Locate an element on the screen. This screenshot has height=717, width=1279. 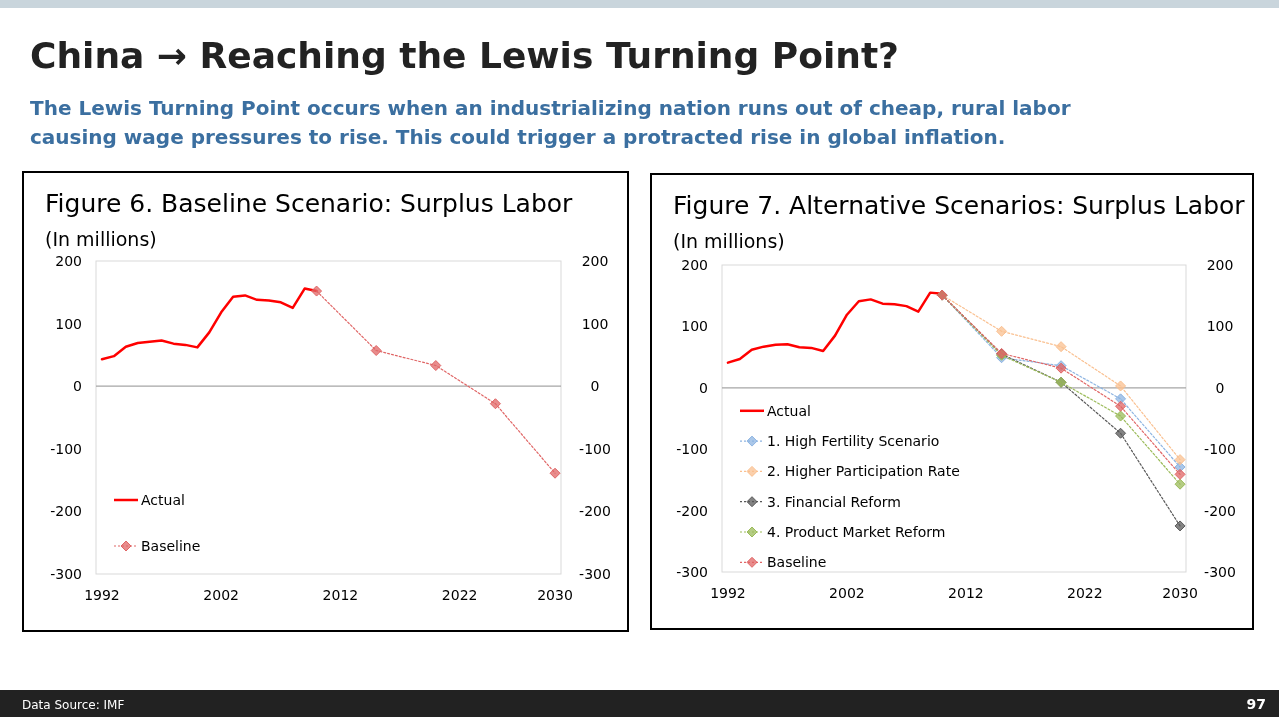
chart-title: Figure 7. Alternative Scenarios: Surplus Labor is located at coordinates (959, 205).